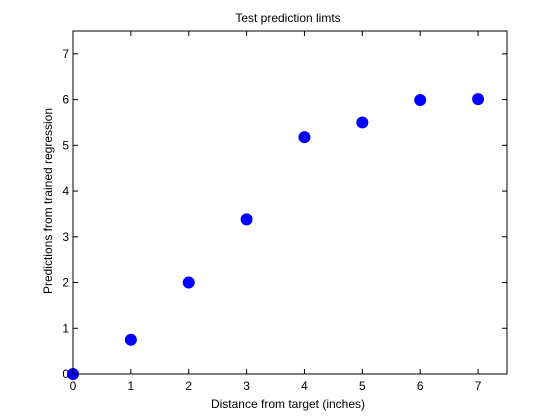  What do you see at coordinates (73, 386) in the screenshot?
I see `x-tick-label: 0` at bounding box center [73, 386].